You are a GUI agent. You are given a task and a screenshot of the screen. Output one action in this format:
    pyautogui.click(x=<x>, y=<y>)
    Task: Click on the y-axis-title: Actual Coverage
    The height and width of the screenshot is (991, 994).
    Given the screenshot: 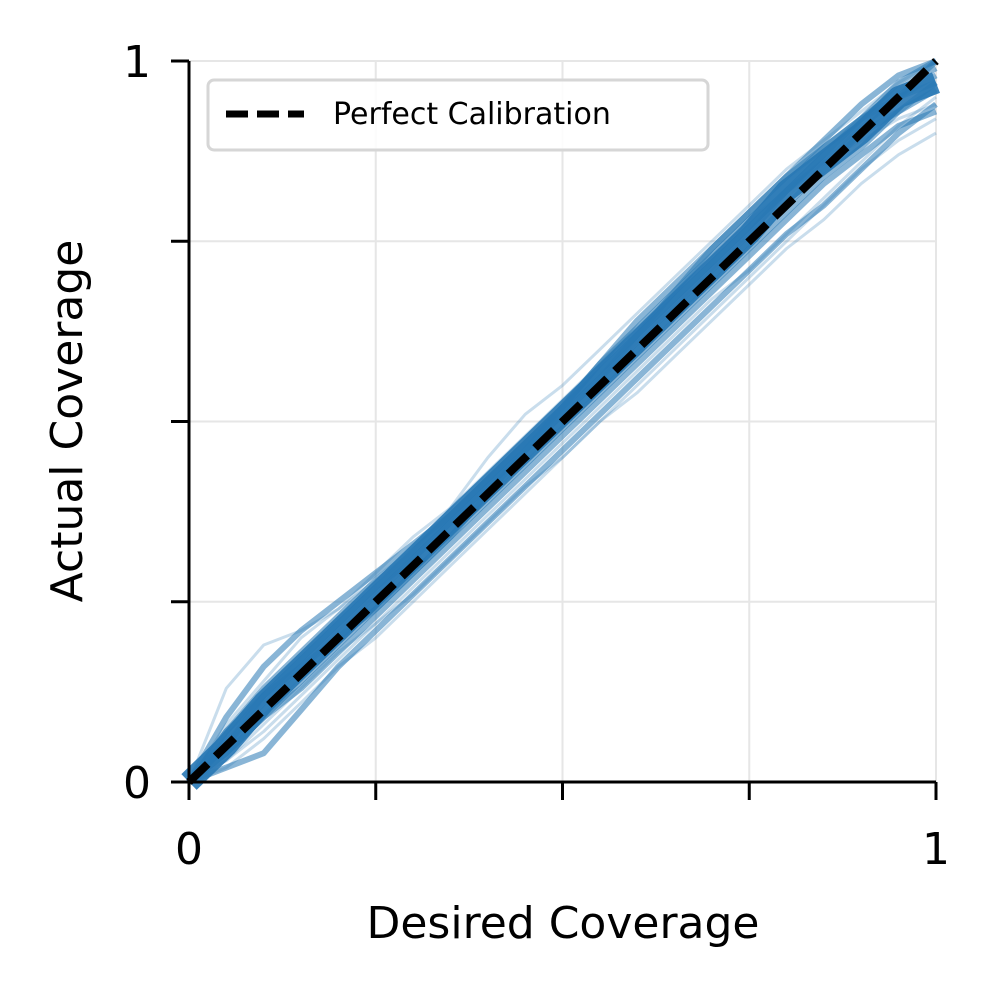 What is the action you would take?
    pyautogui.click(x=67, y=421)
    